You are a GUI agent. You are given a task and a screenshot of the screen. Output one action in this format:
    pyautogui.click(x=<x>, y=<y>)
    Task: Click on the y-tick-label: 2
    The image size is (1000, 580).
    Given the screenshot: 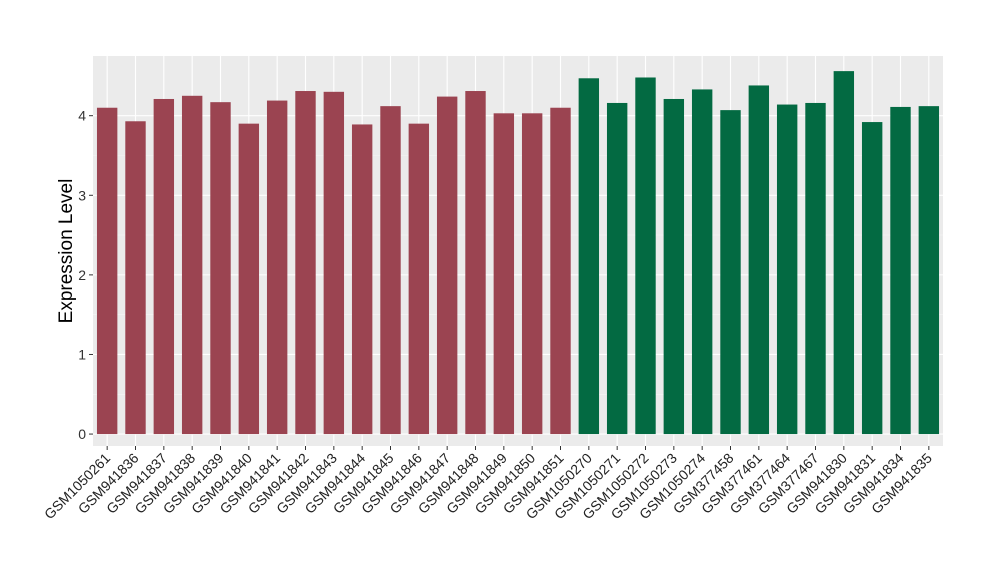 What is the action you would take?
    pyautogui.click(x=82, y=275)
    